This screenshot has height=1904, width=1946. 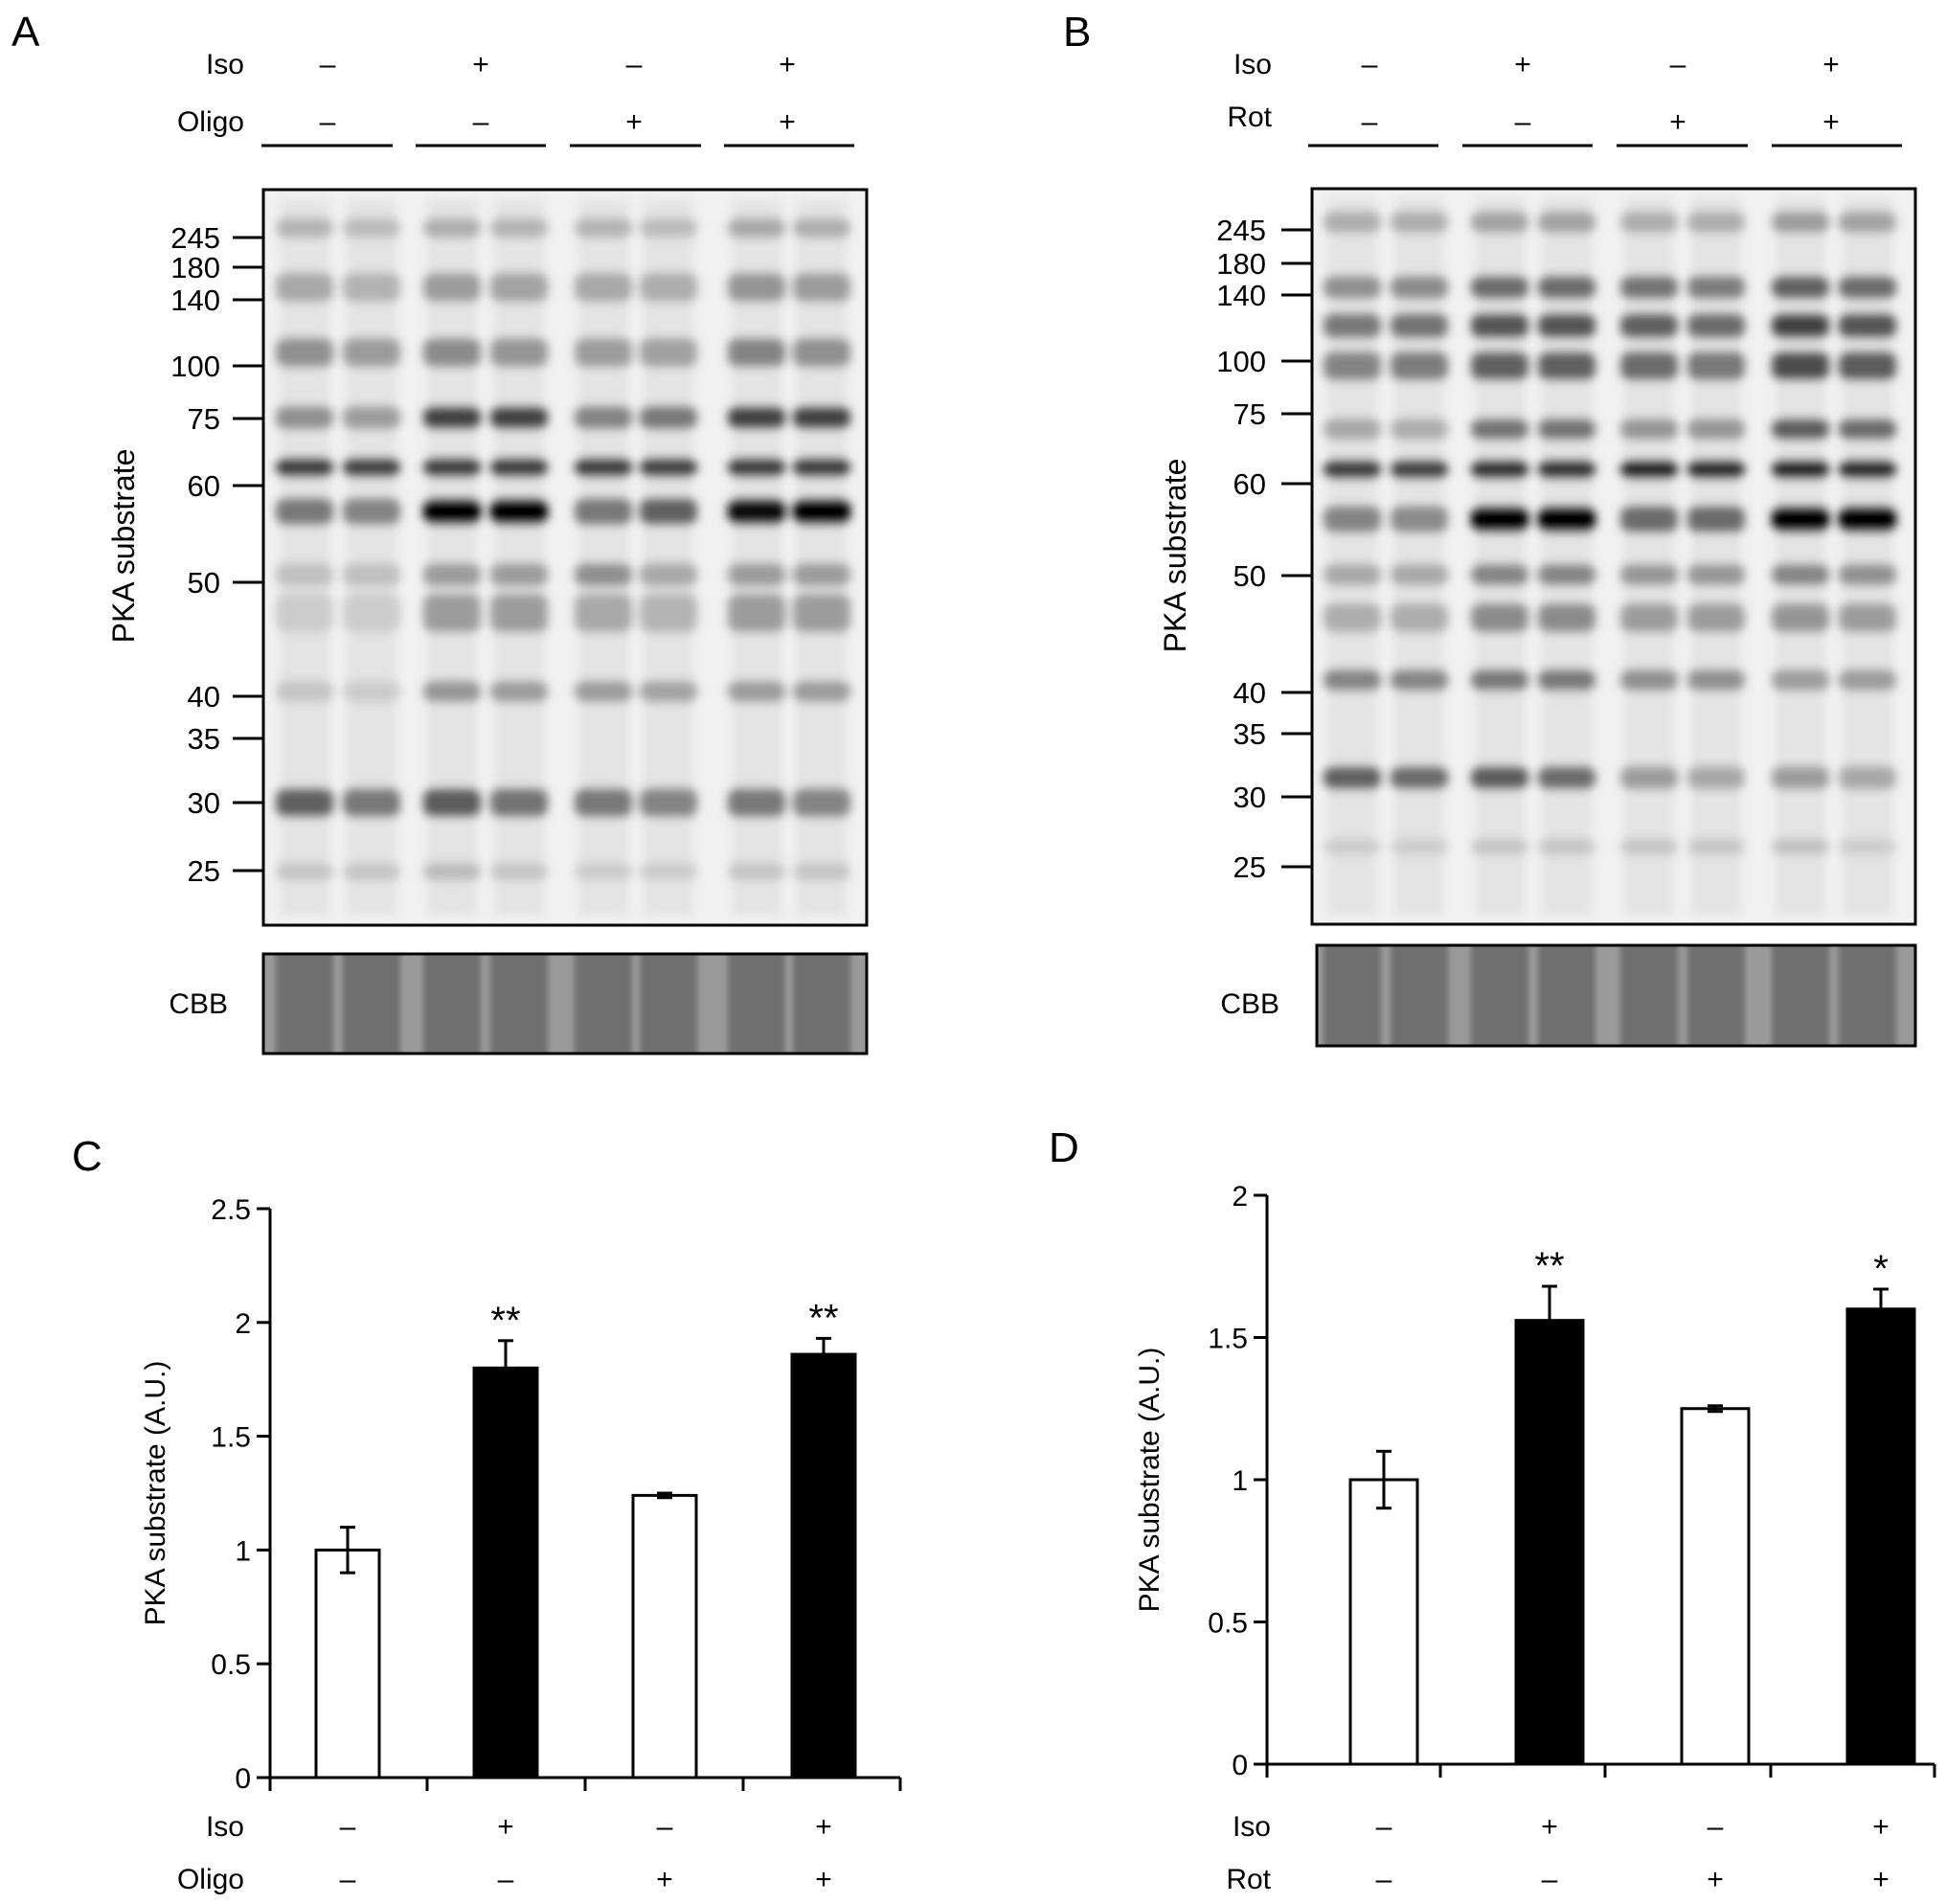 What do you see at coordinates (195, 238) in the screenshot?
I see `mw-marker-label: 245` at bounding box center [195, 238].